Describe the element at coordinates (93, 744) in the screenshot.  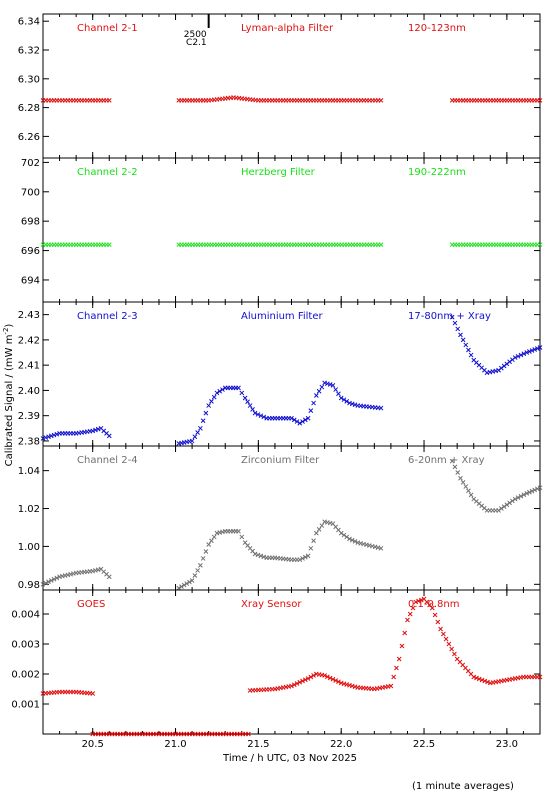
I see `x-tick-label: 20.5` at that location.